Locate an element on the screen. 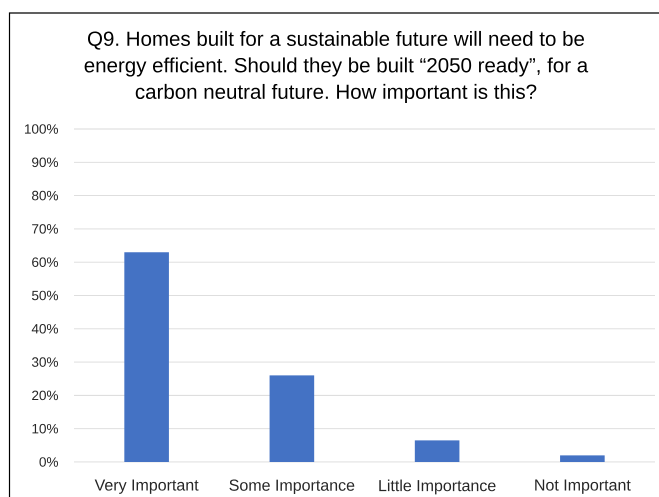  y-tick-label: 50% is located at coordinates (45, 295).